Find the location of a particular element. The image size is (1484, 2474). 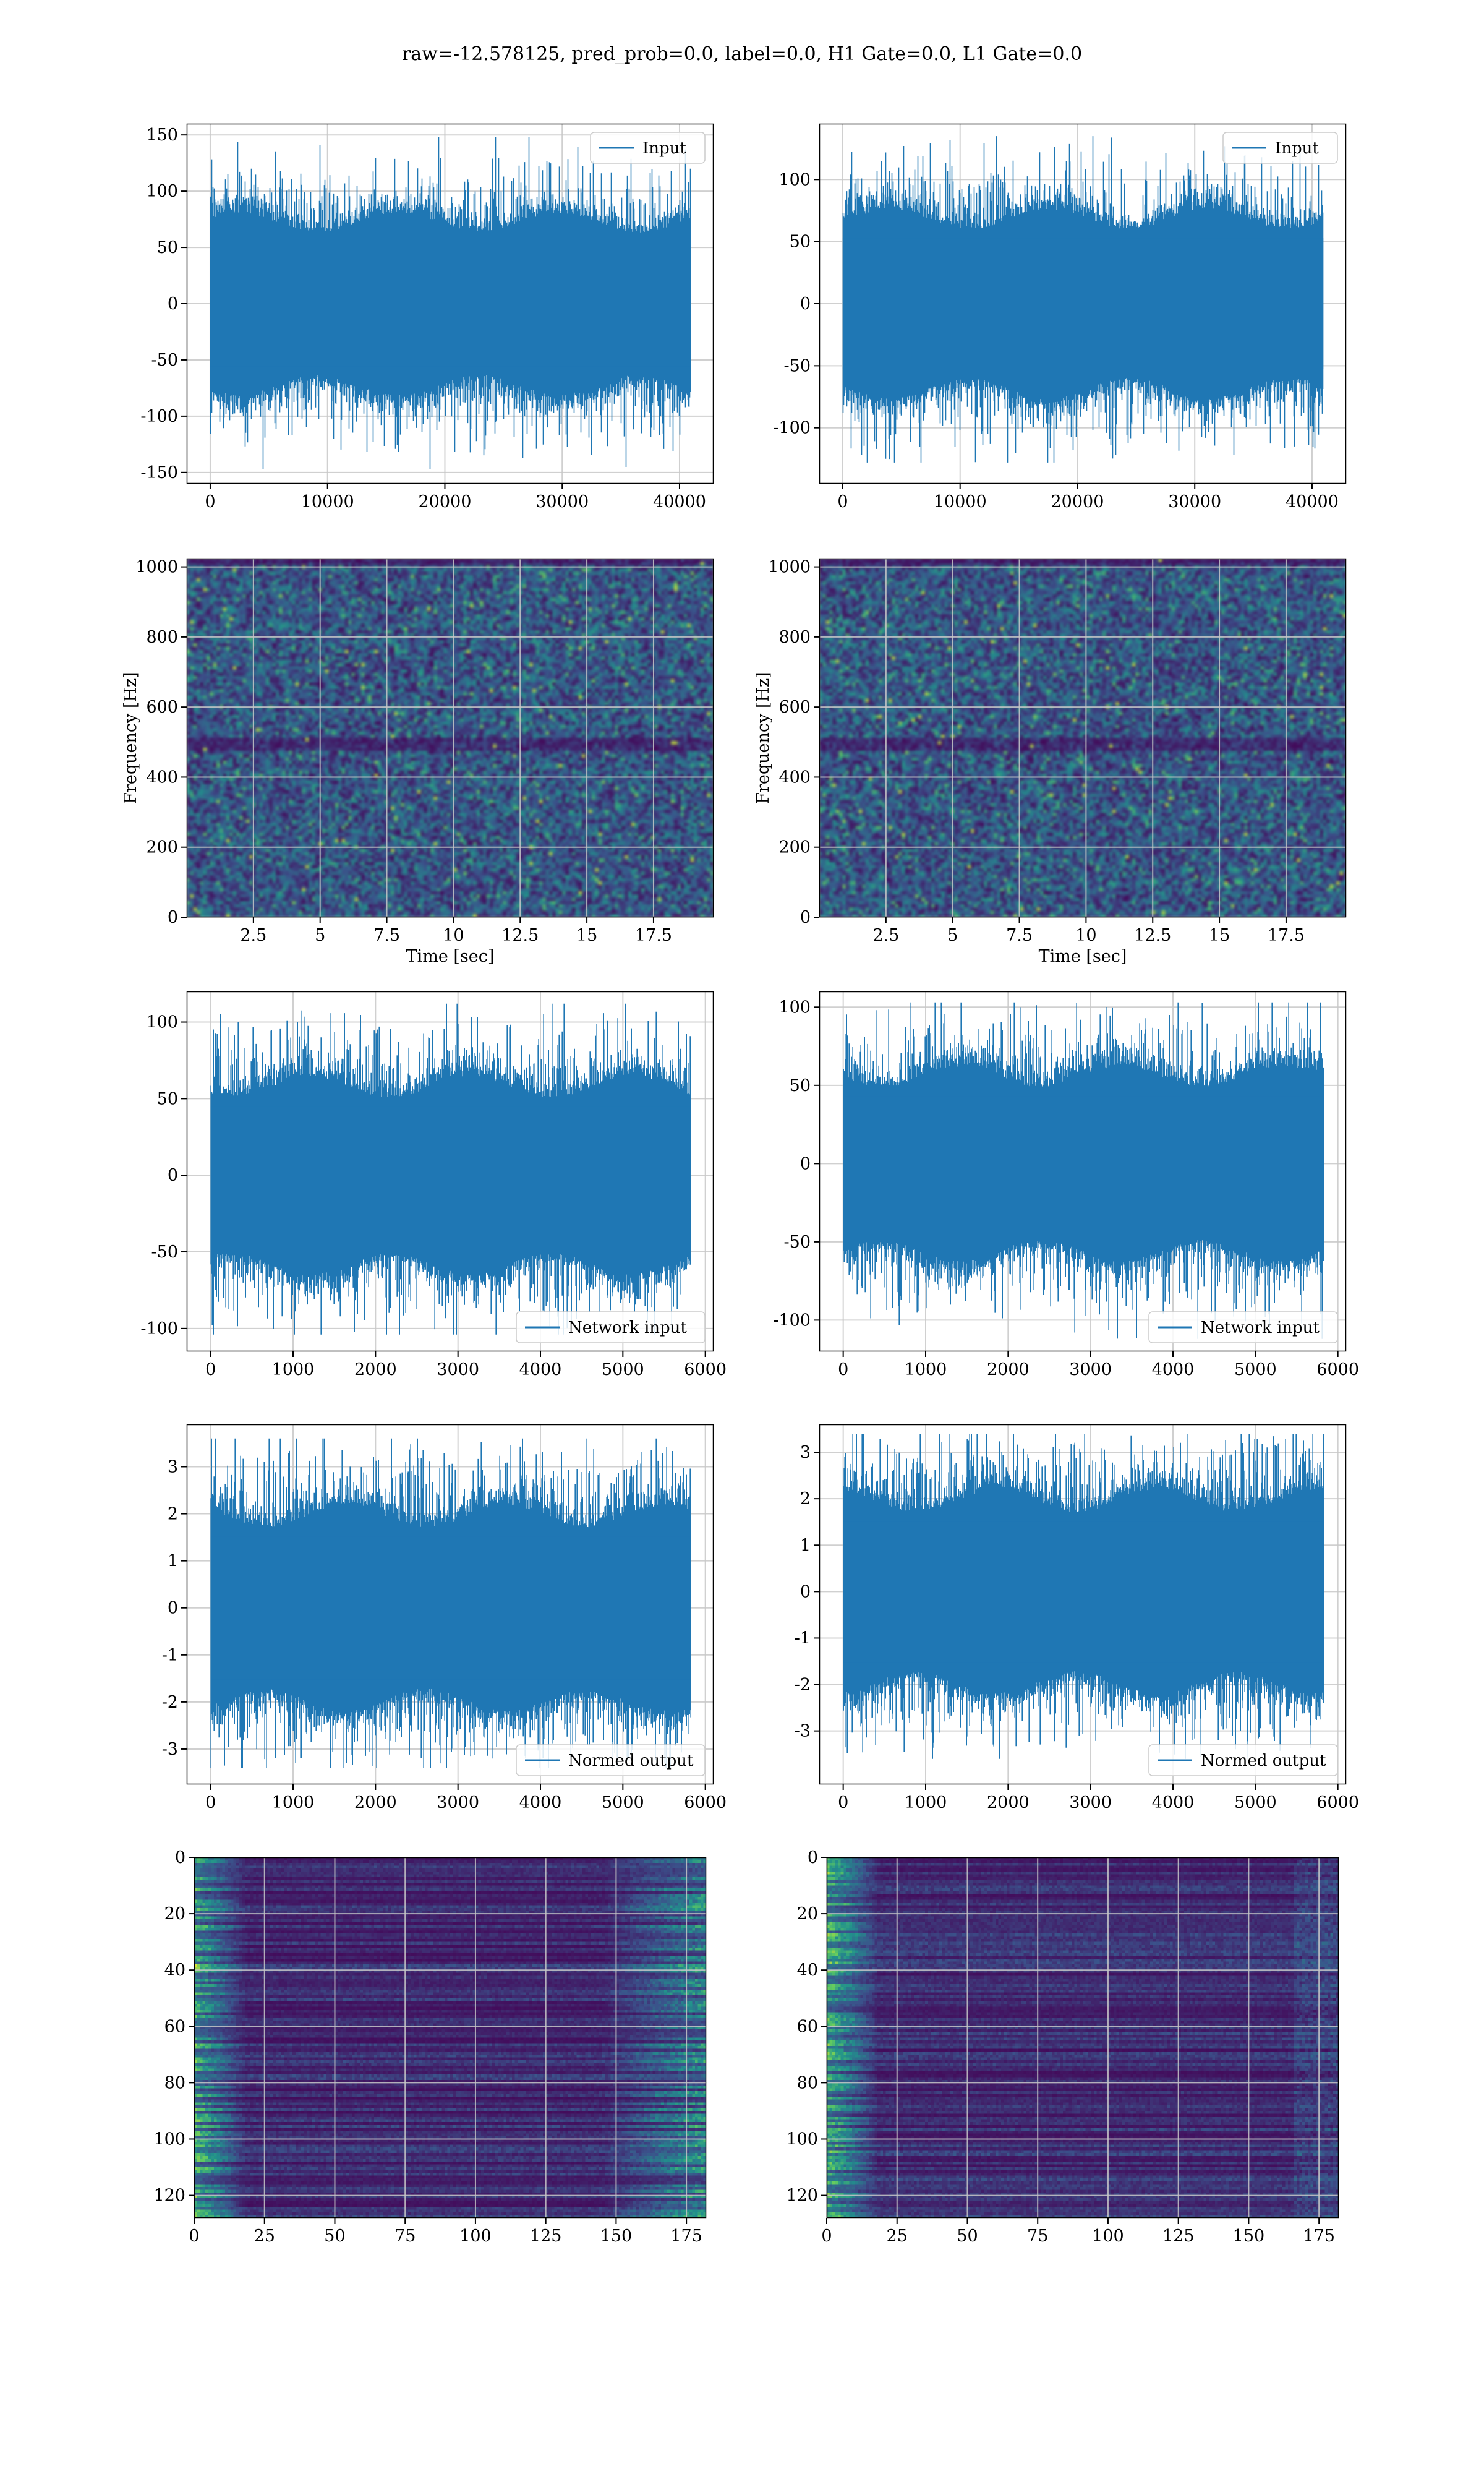

network-input-h1-legend-box is located at coordinates (611, 1327).